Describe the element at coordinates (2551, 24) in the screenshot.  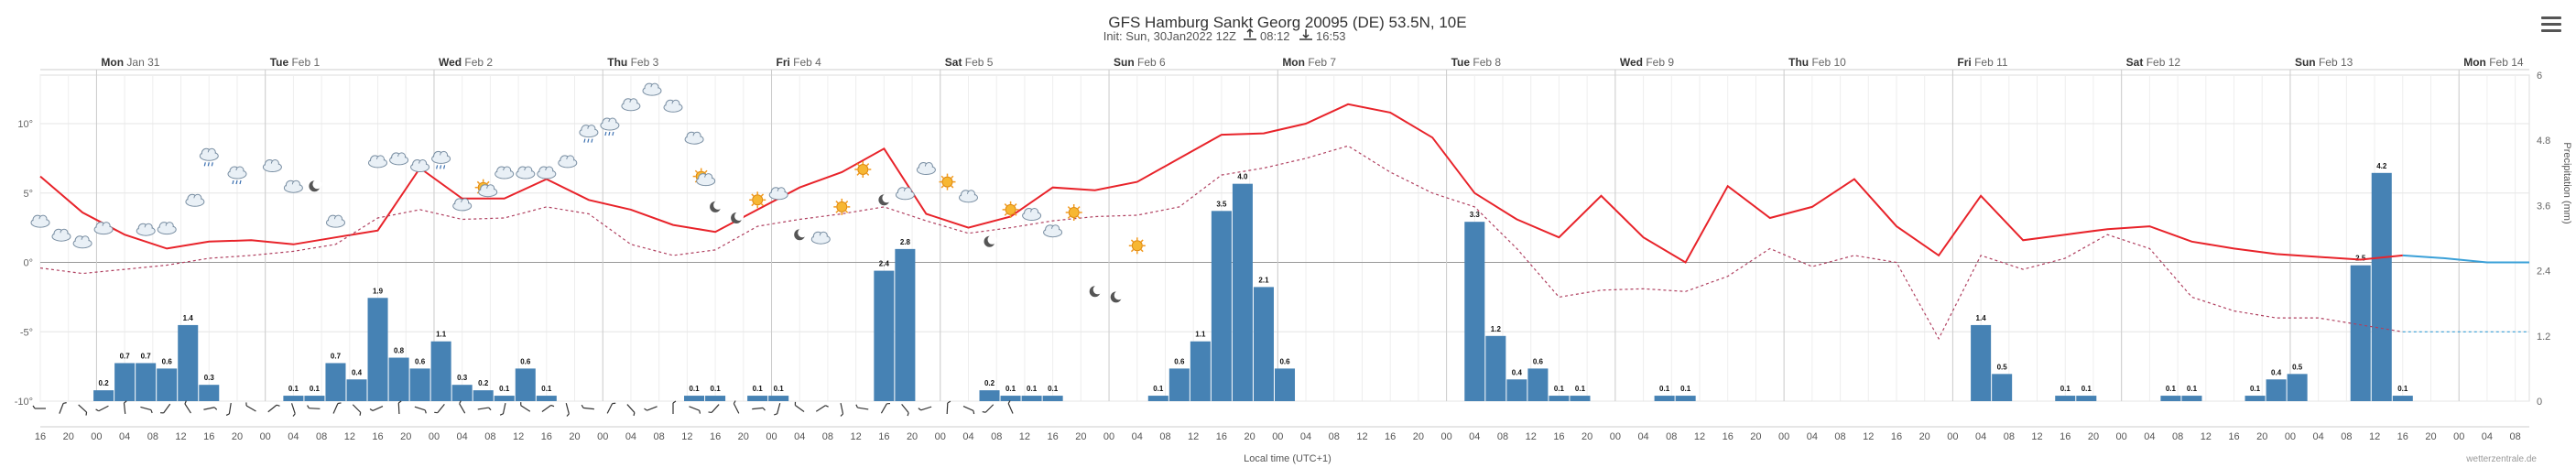
I see `menu-button` at that location.